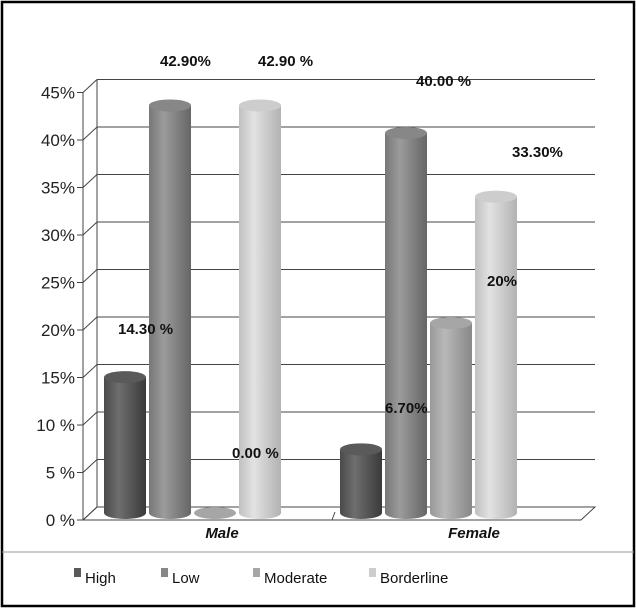 The width and height of the screenshot is (636, 613). Describe the element at coordinates (295, 578) in the screenshot. I see `legend-entry: Moderate` at that location.